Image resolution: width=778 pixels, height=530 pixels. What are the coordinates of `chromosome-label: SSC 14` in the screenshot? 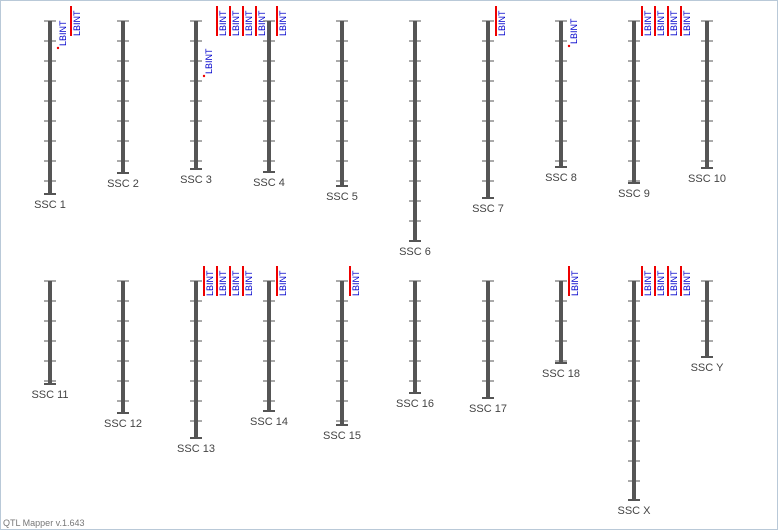 It's located at (269, 422).